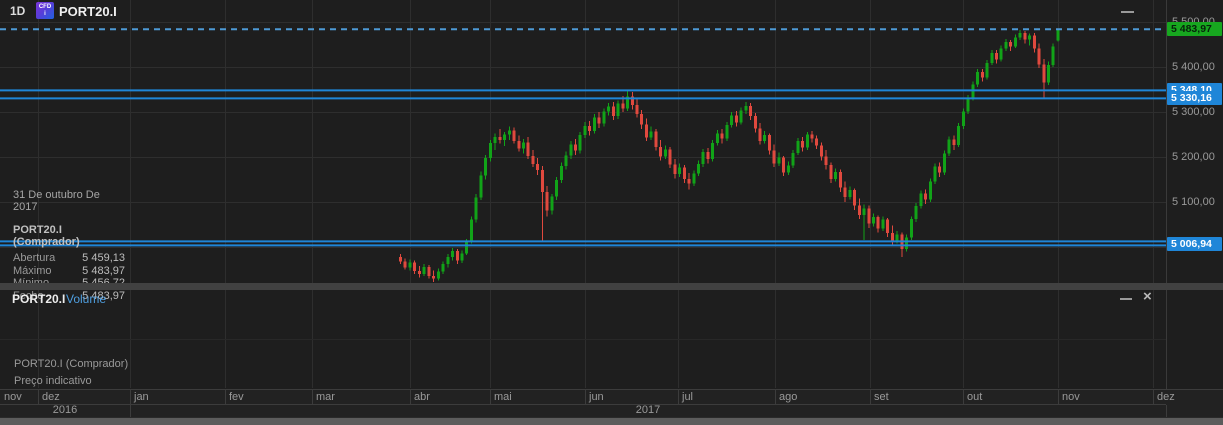 The height and width of the screenshot is (425, 1223). I want to click on panel-divider, so click(611, 286).